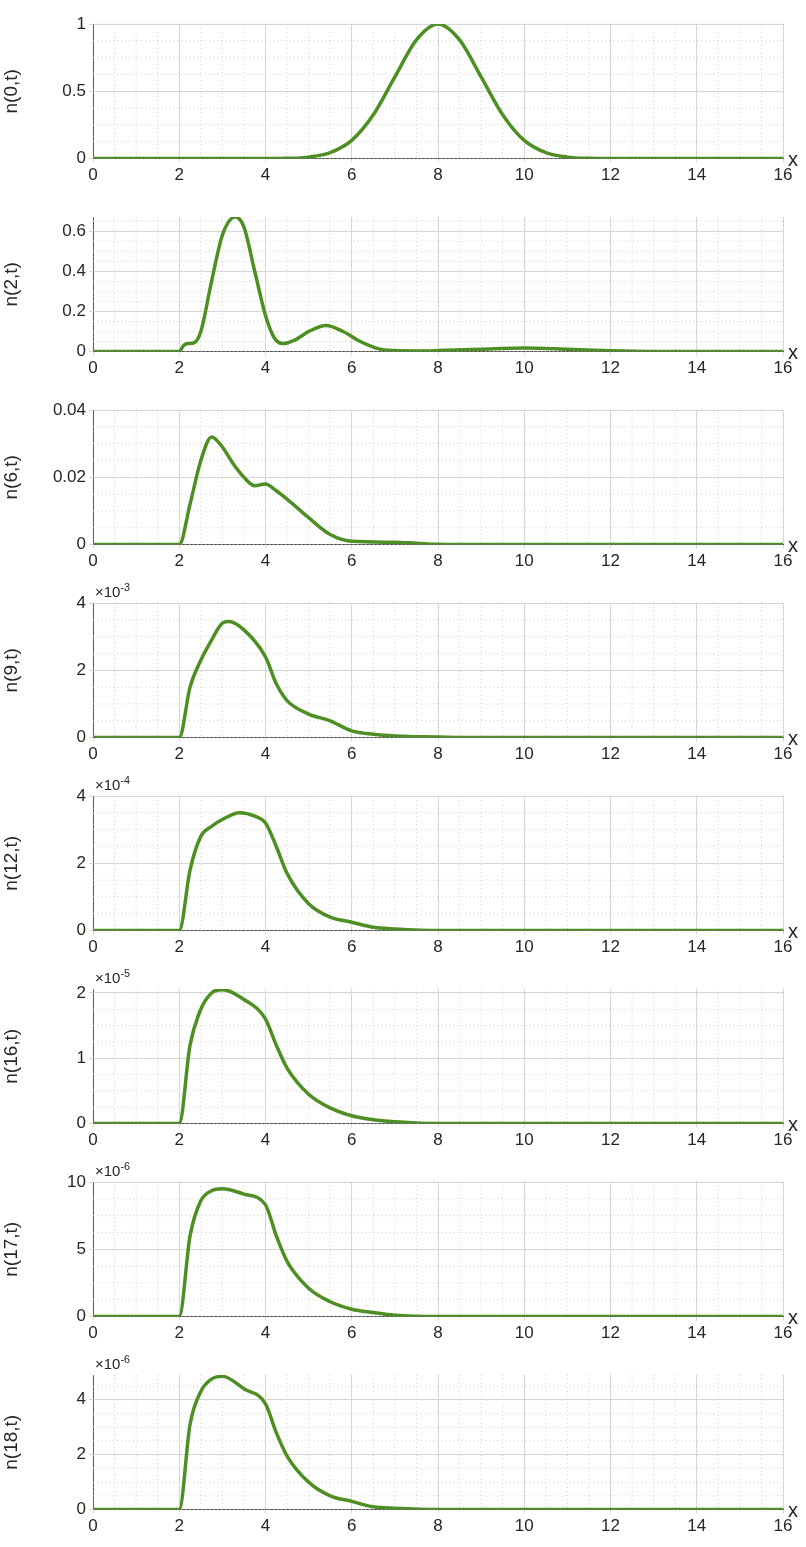 The height and width of the screenshot is (1547, 806). I want to click on y-axis-title: n(18,t), so click(10, 1442).